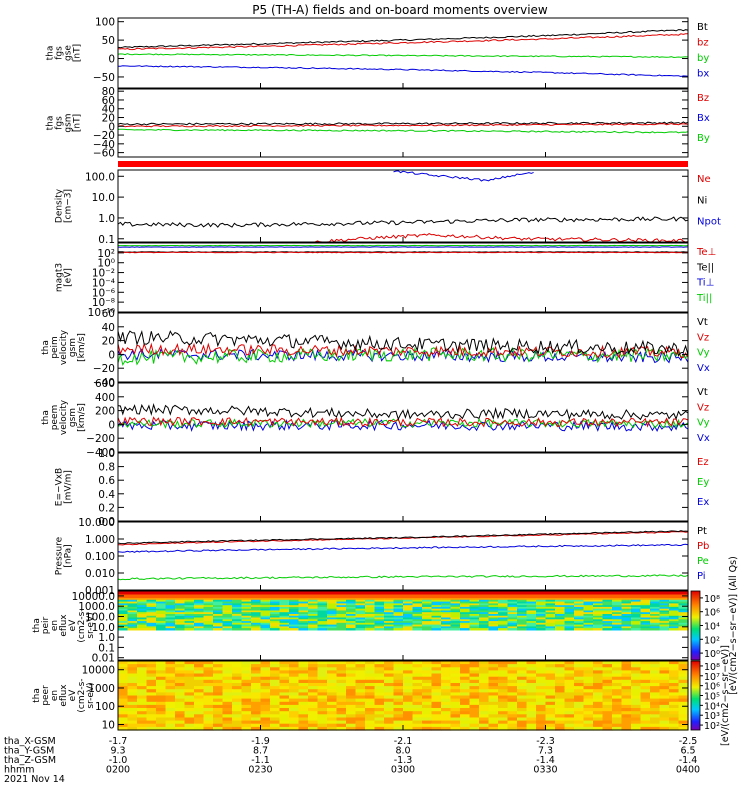  What do you see at coordinates (688, 760) in the screenshot?
I see `x-tick-value: -1.4` at bounding box center [688, 760].